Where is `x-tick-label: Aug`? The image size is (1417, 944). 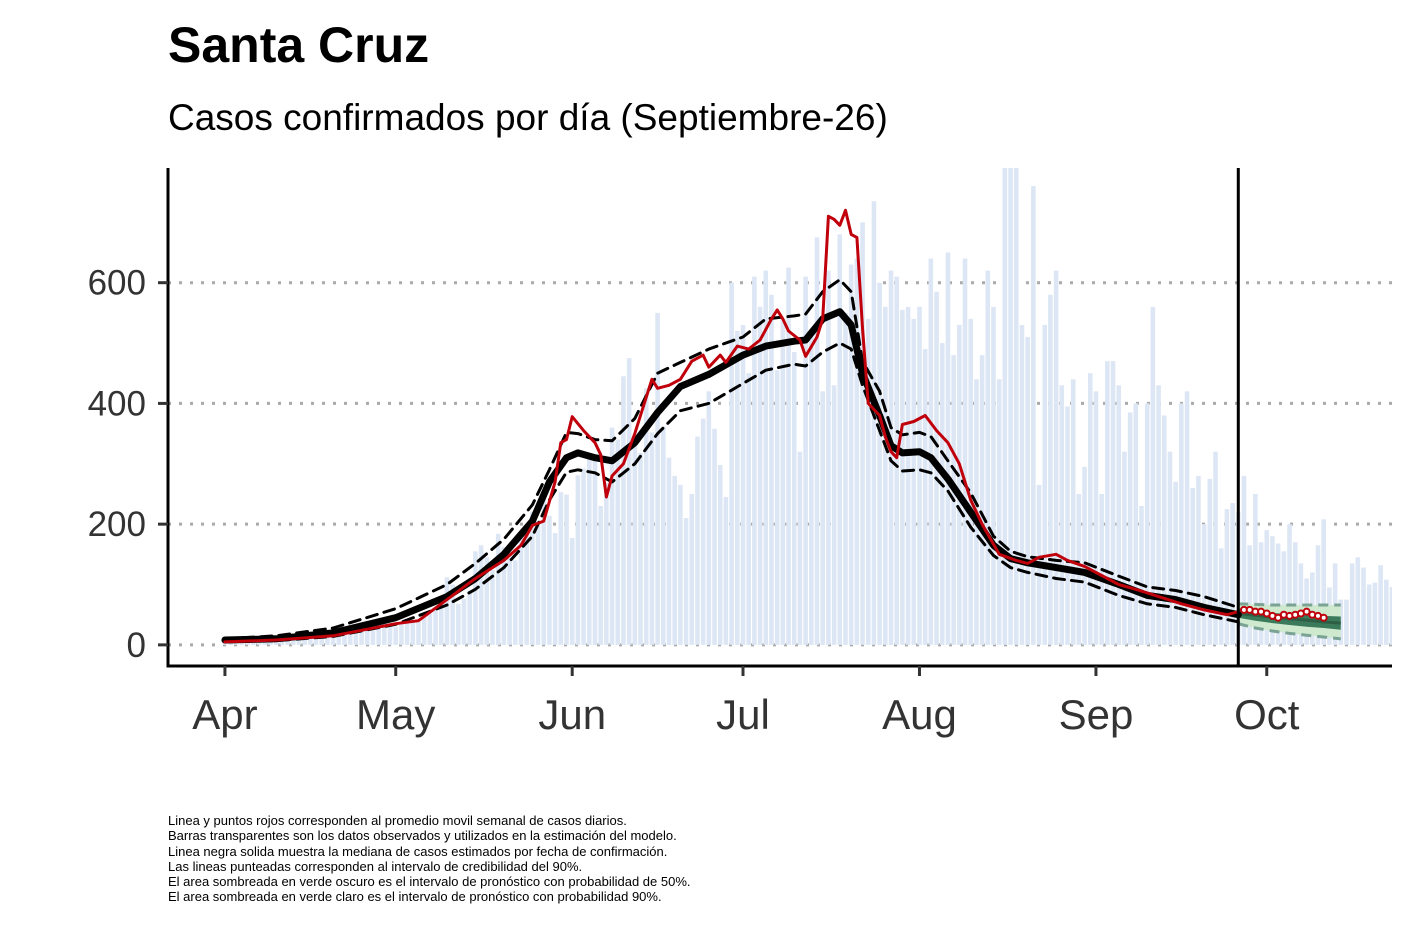
x-tick-label: Aug is located at coordinates (919, 714).